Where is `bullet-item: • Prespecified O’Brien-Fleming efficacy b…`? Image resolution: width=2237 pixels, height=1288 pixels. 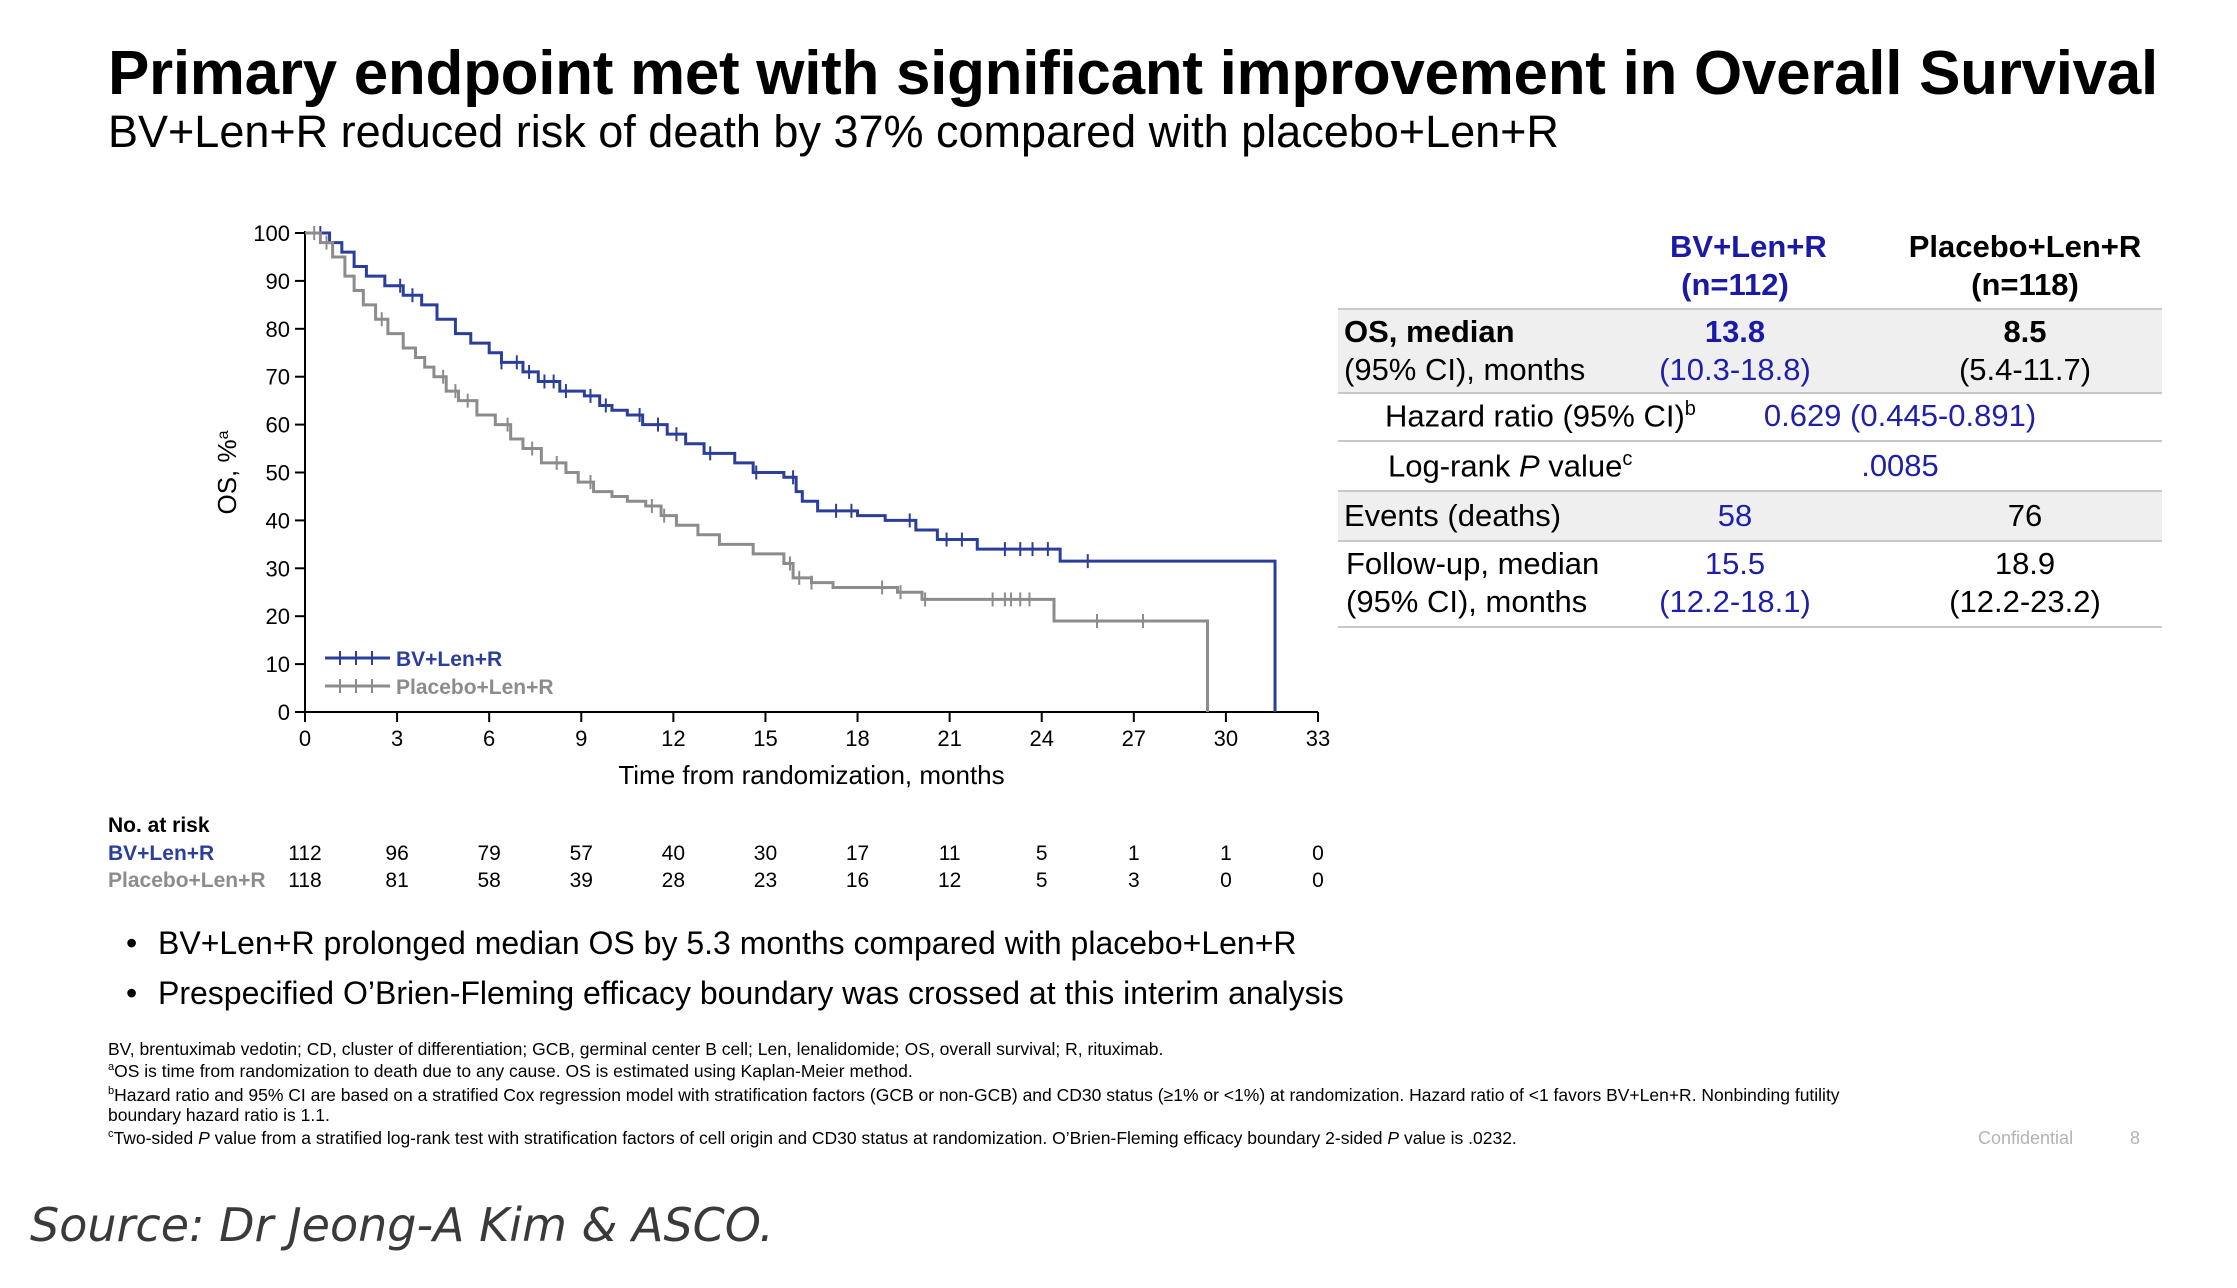 bullet-item: • Prespecified O’Brien-Fleming efficacy b… is located at coordinates (732, 994).